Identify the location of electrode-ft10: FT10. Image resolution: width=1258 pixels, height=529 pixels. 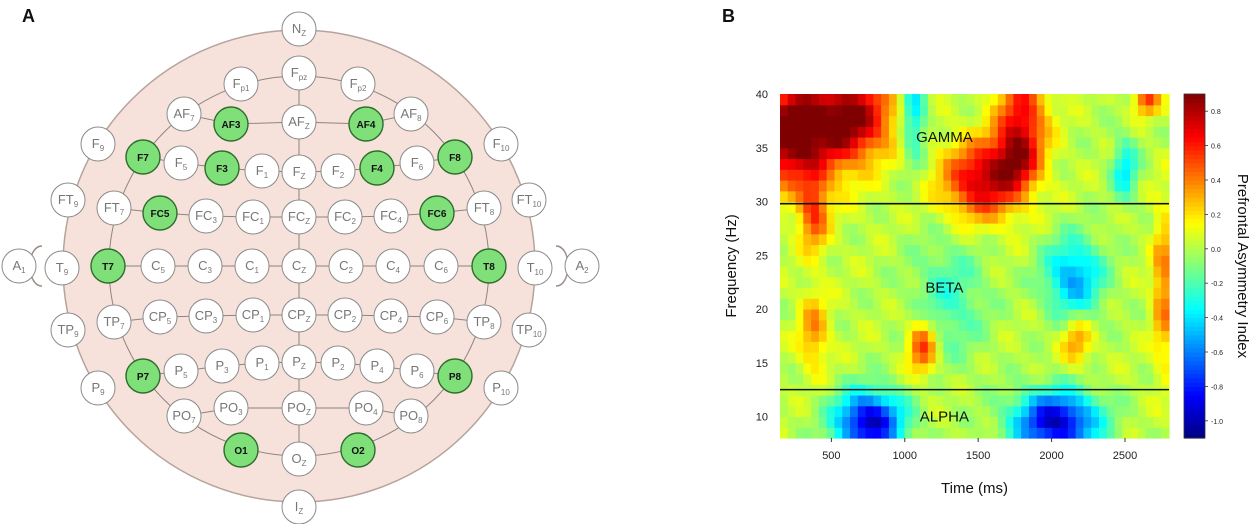
(529, 200).